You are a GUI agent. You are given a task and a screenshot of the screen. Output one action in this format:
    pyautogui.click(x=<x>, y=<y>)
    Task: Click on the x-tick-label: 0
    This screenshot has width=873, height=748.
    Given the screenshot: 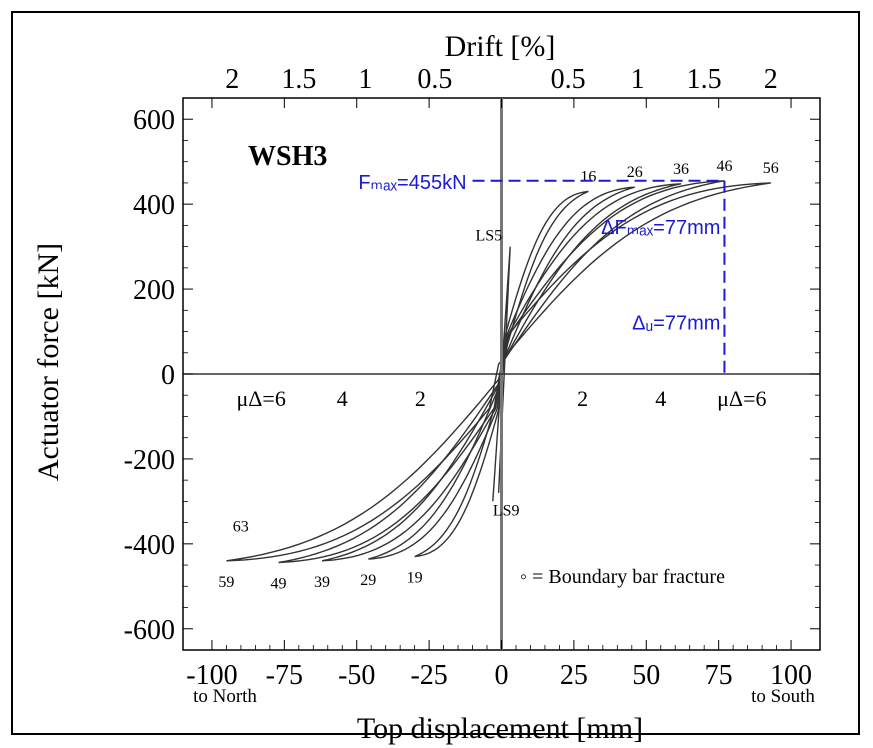 What is the action you would take?
    pyautogui.click(x=502, y=675)
    